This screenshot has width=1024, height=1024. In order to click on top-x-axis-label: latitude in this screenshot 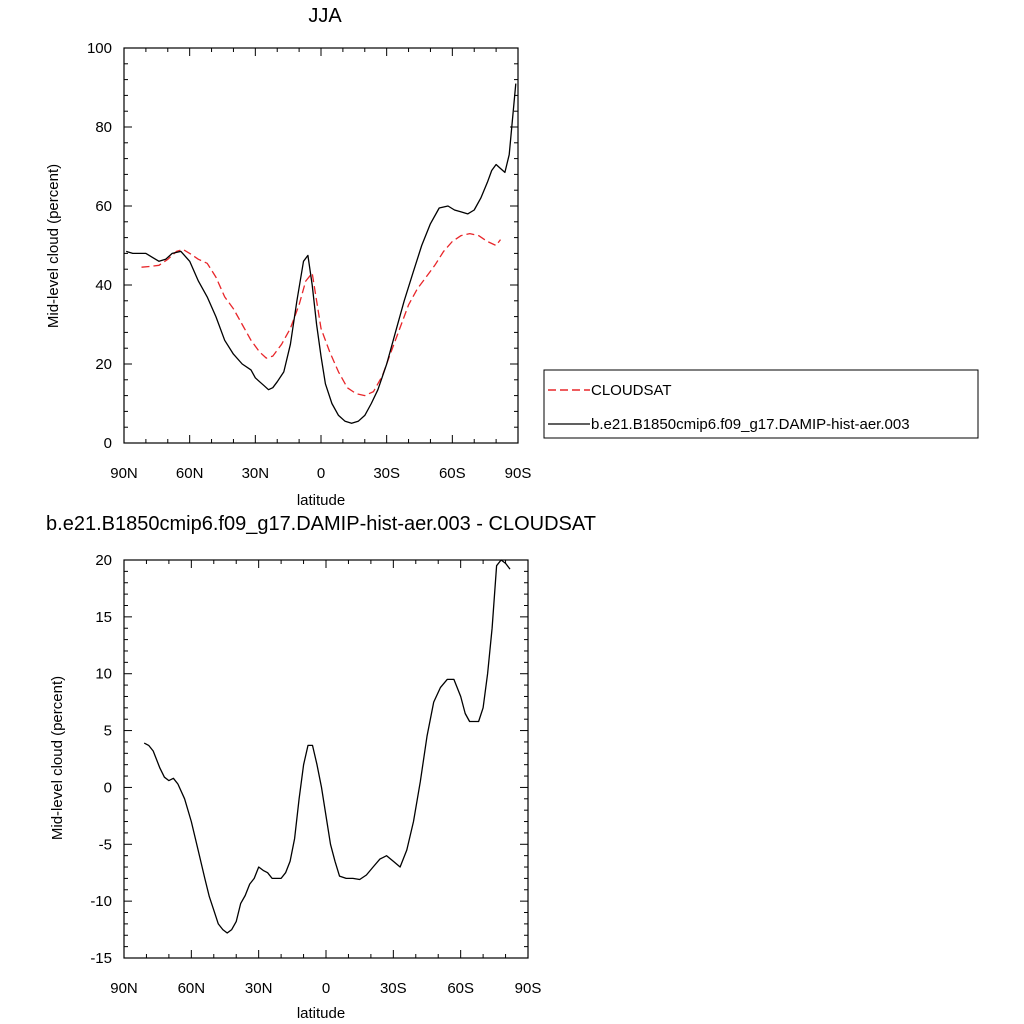, I will do `click(321, 500)`.